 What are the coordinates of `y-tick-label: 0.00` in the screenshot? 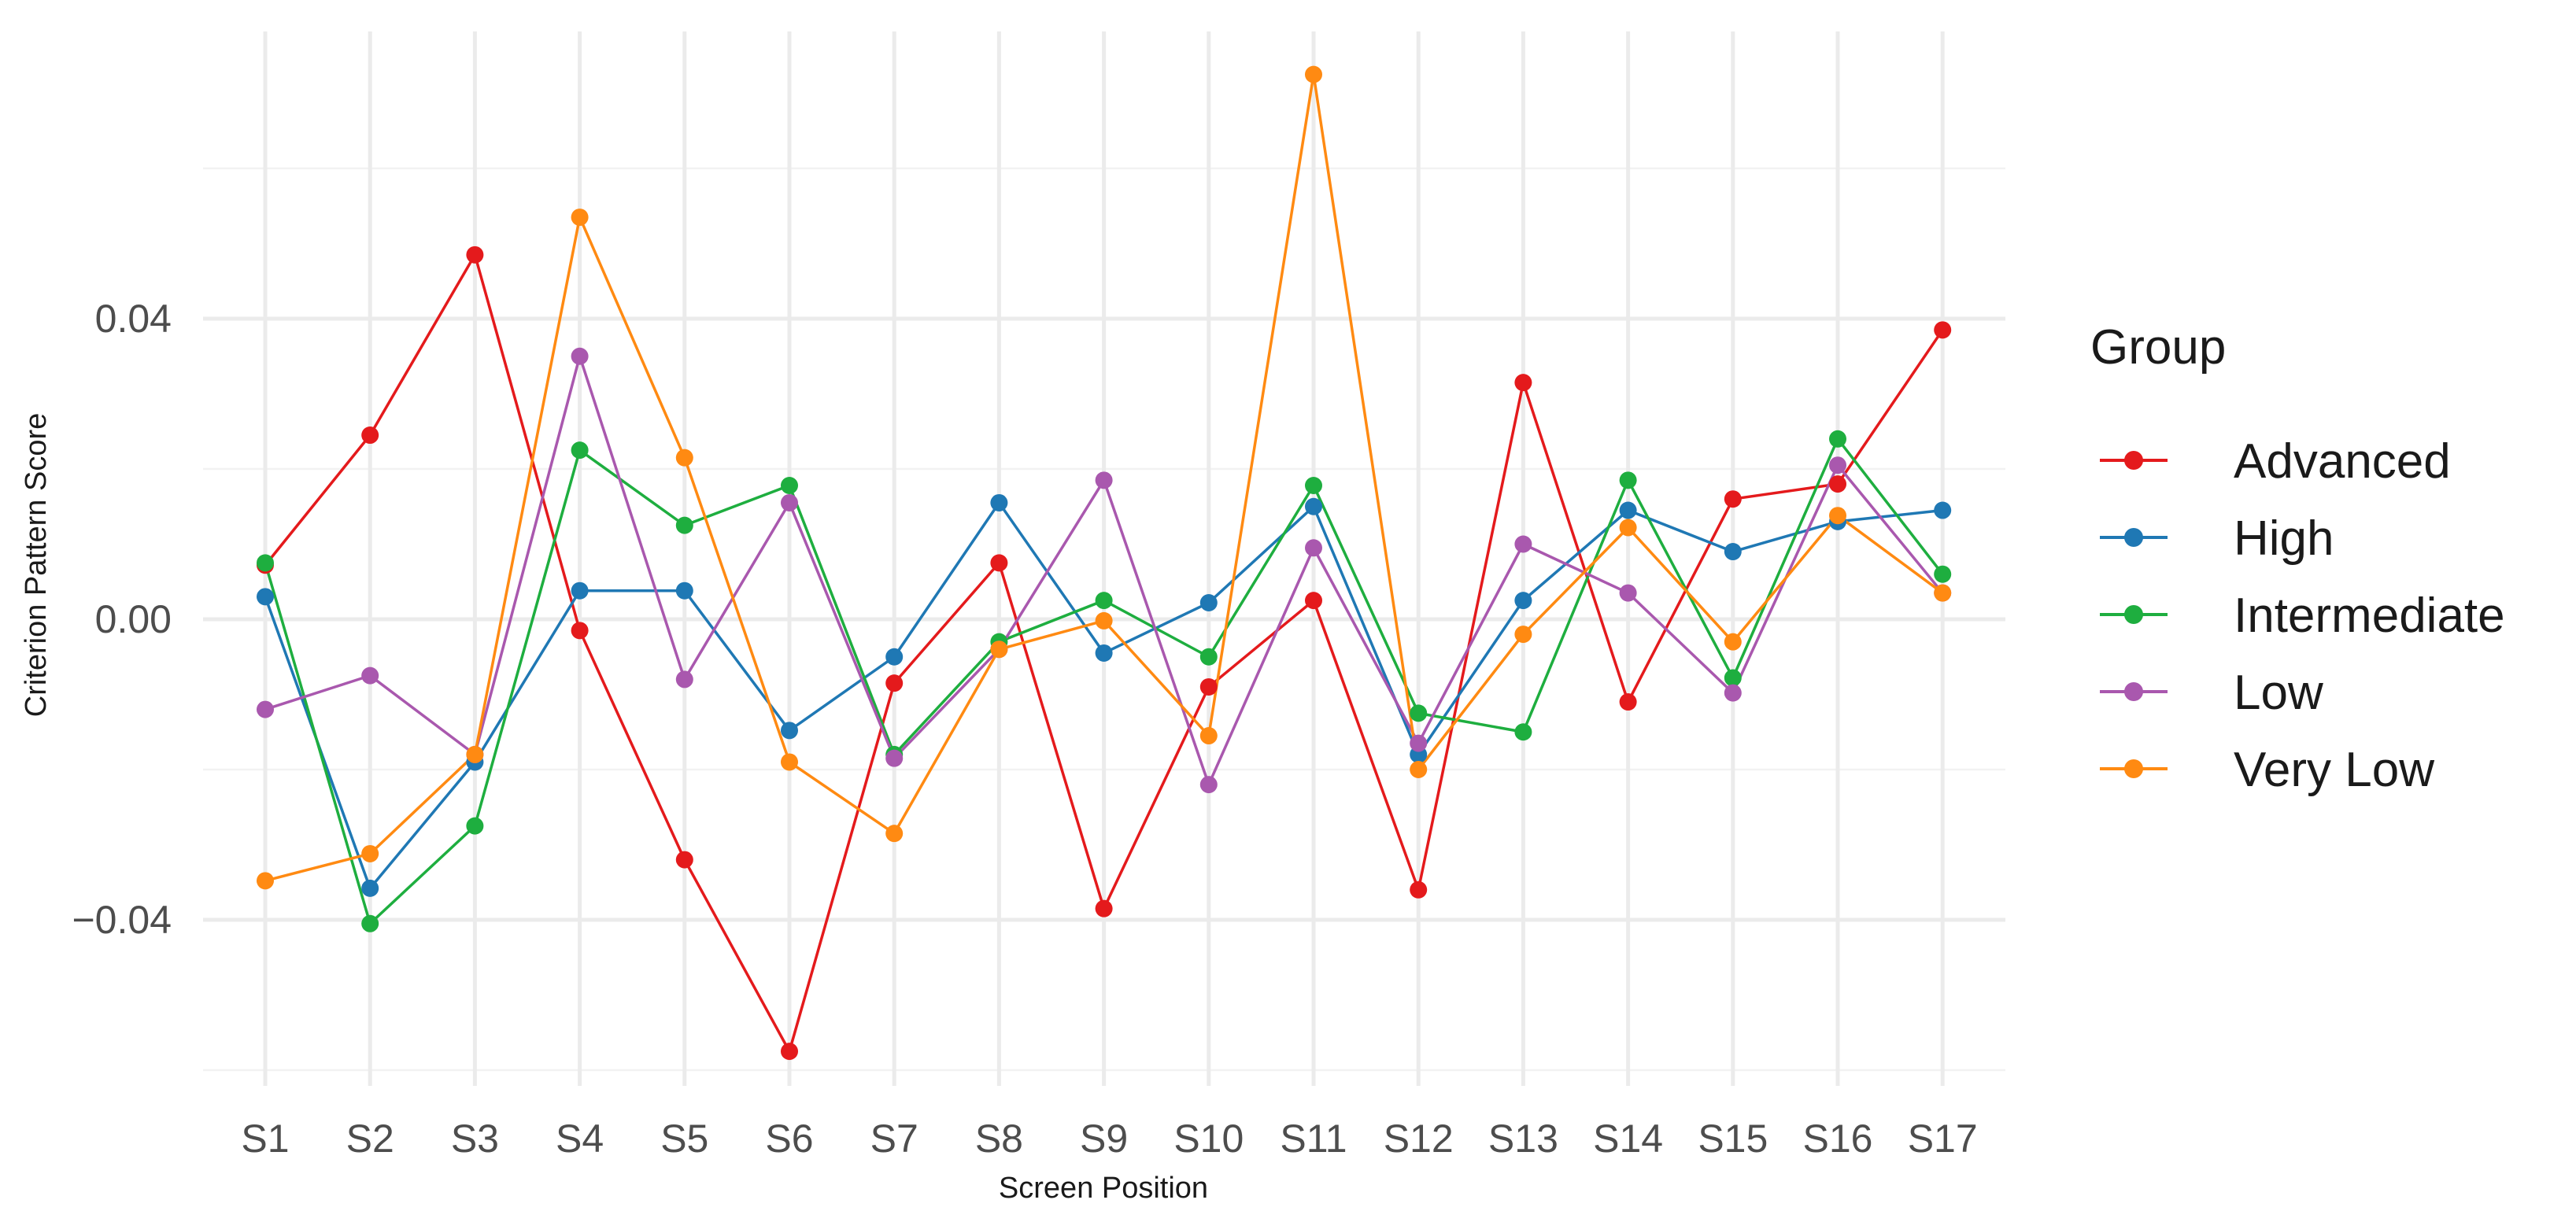 It's located at (133, 619).